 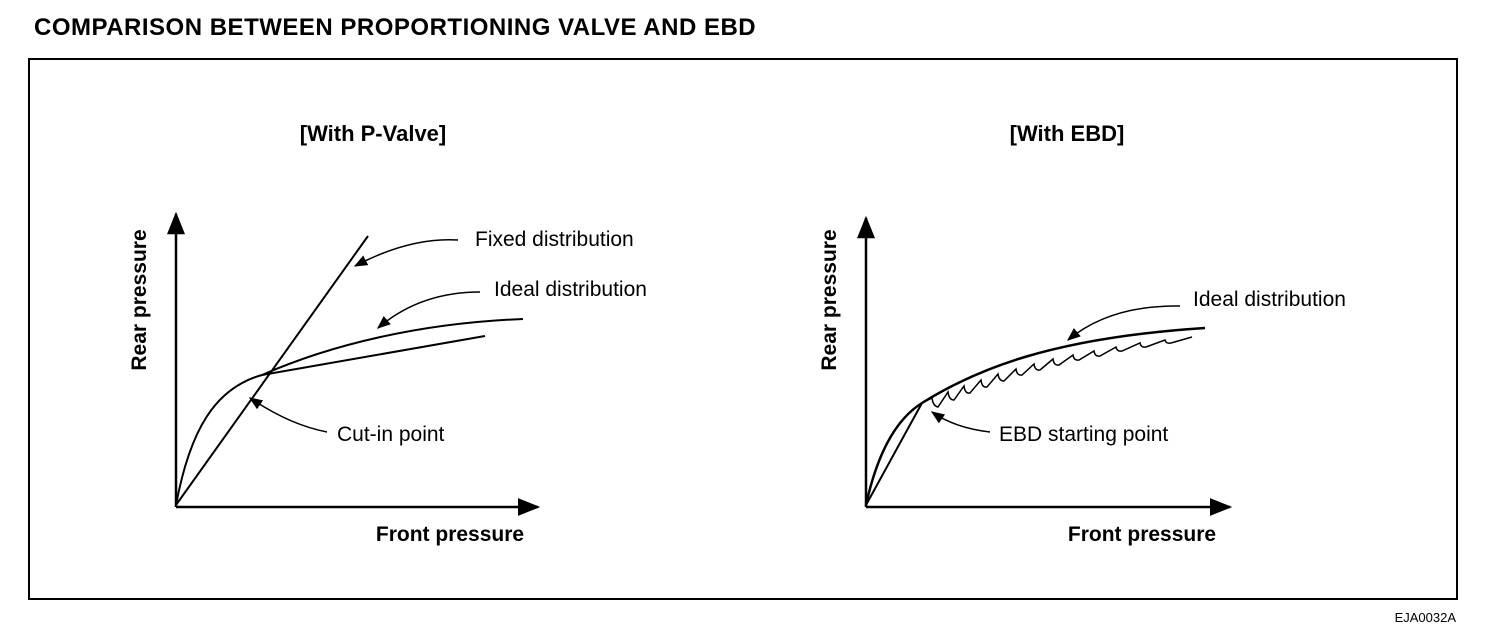 I want to click on ebd-starting-point-label: EBD starting point, so click(x=1083, y=434).